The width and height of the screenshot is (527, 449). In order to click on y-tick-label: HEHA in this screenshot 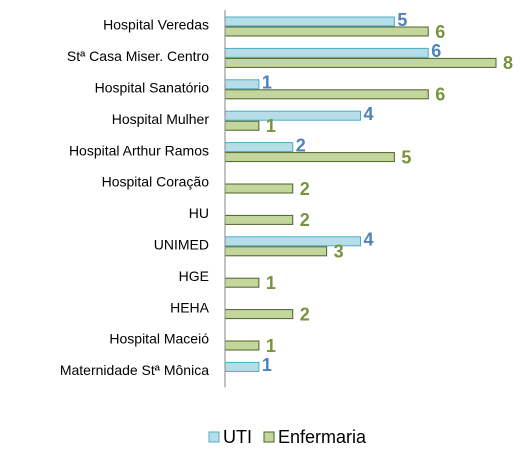, I will do `click(190, 307)`.